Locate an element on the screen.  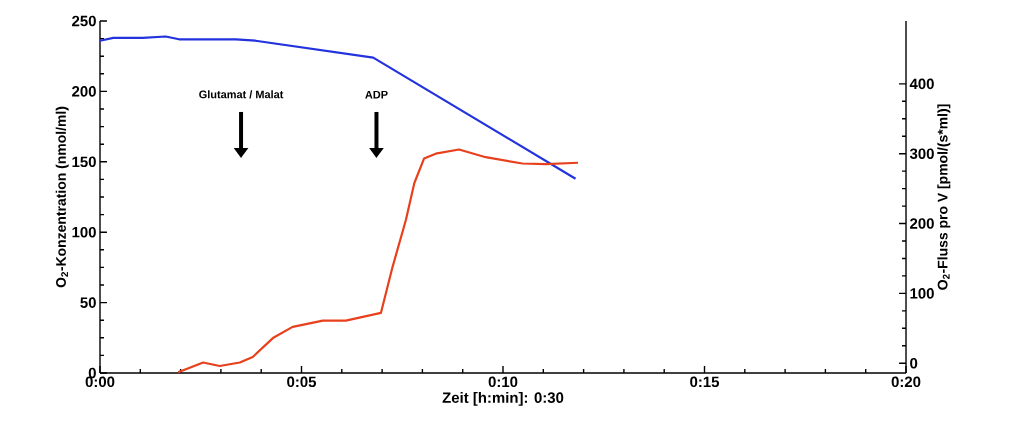
annotation: ADP is located at coordinates (376, 94).